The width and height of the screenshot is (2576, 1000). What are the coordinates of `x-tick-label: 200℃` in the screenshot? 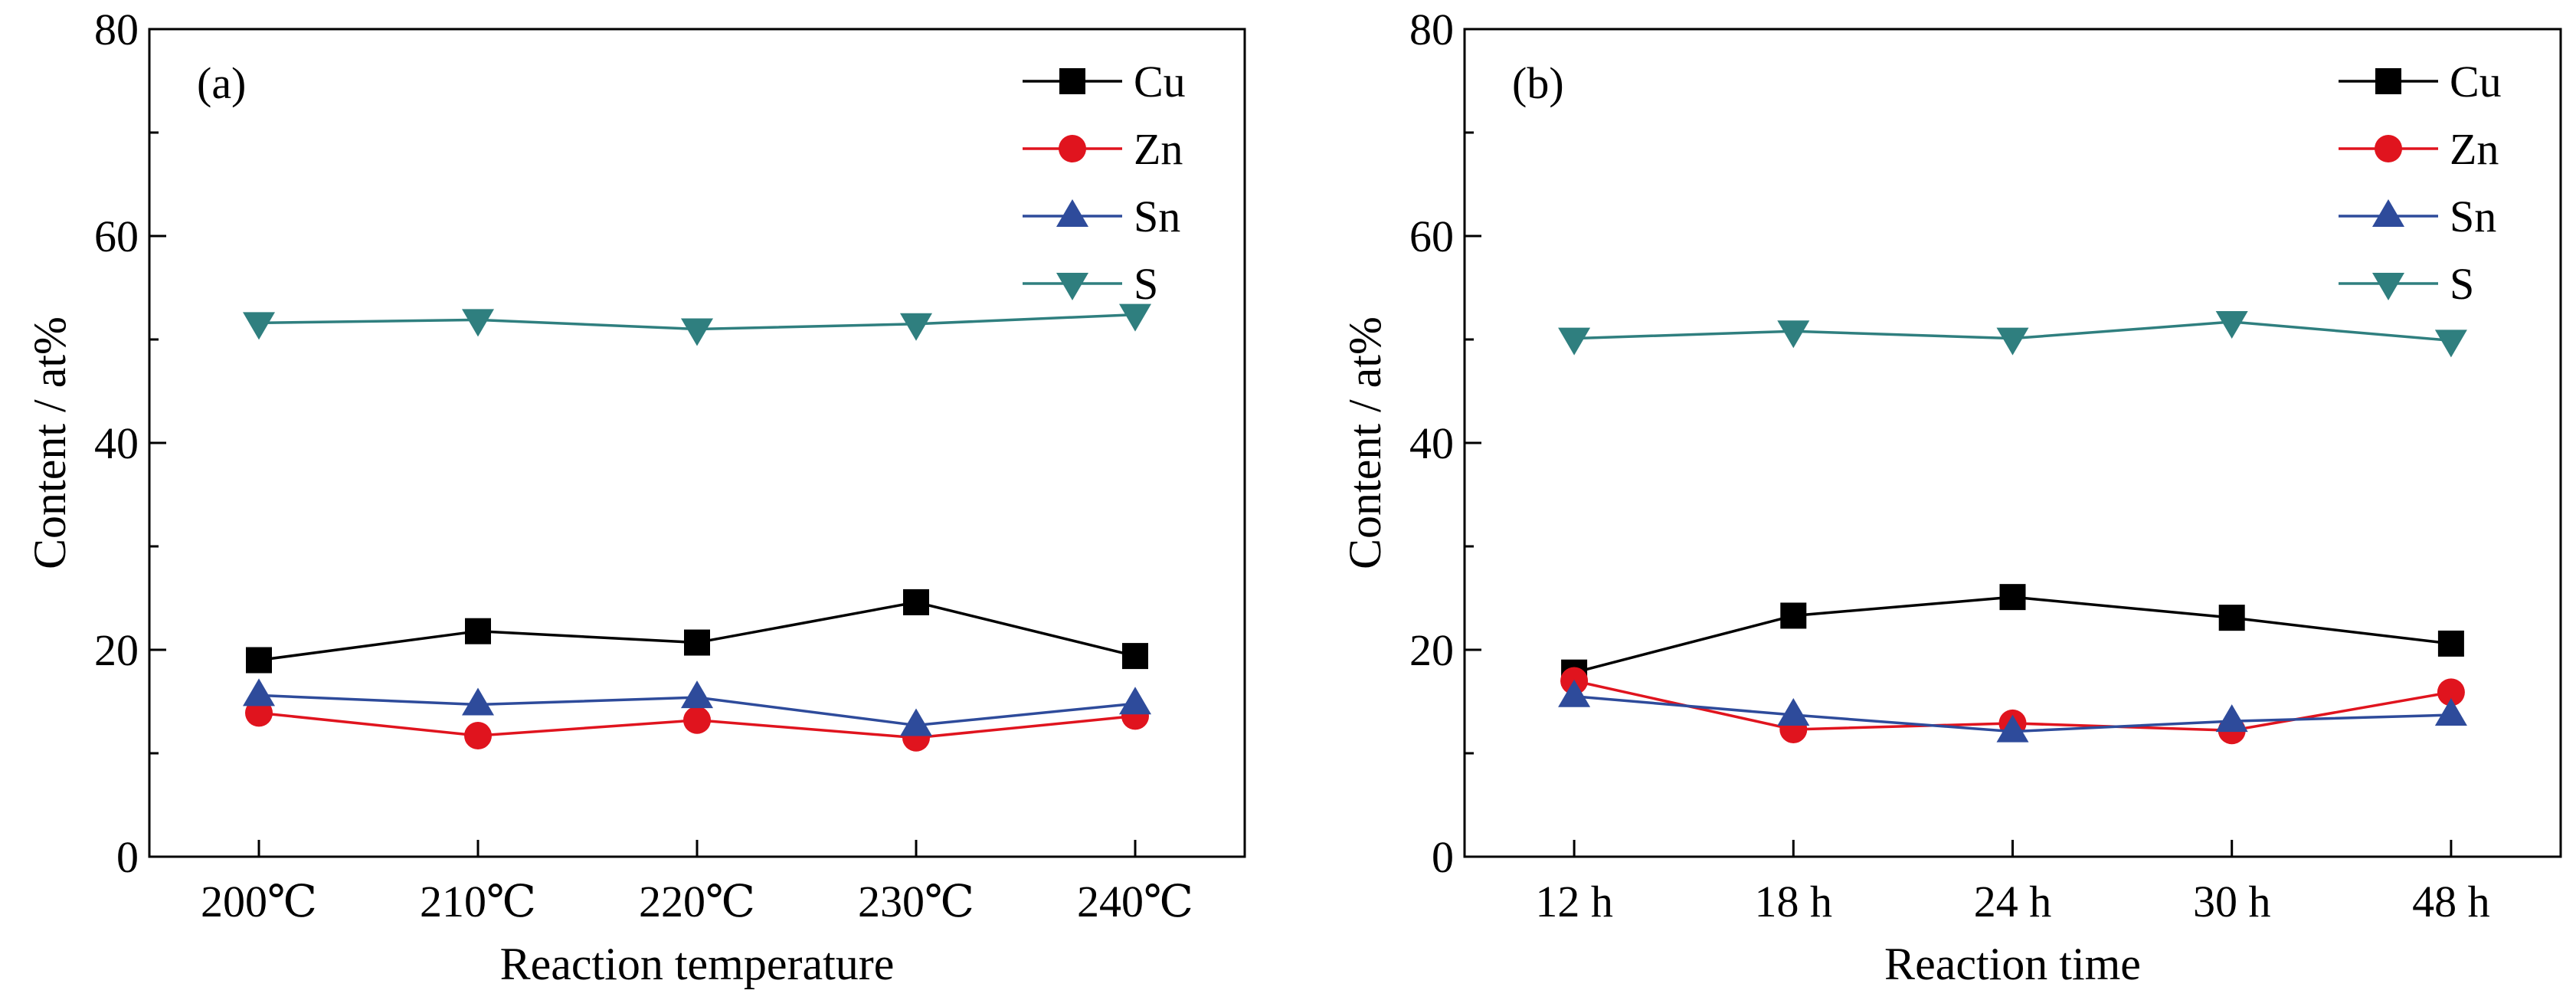 It's located at (259, 901).